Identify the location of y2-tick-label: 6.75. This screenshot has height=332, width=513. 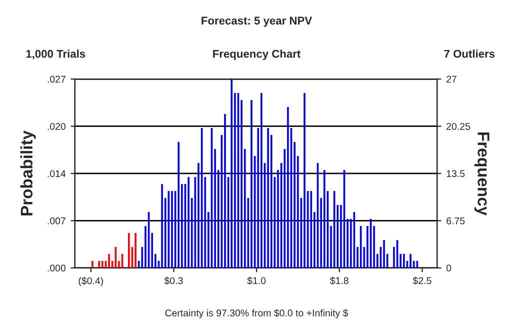
(455, 220).